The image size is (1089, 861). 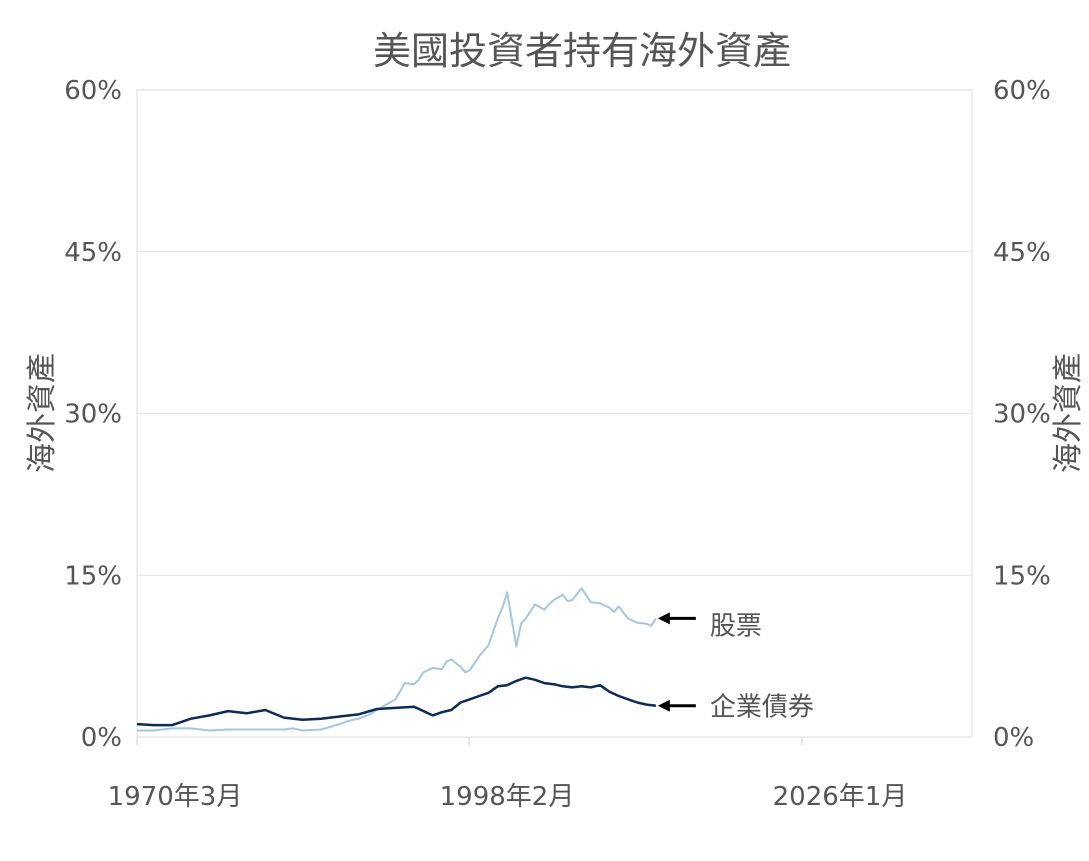 I want to click on x-tick-label: 2026年1月, so click(x=840, y=797).